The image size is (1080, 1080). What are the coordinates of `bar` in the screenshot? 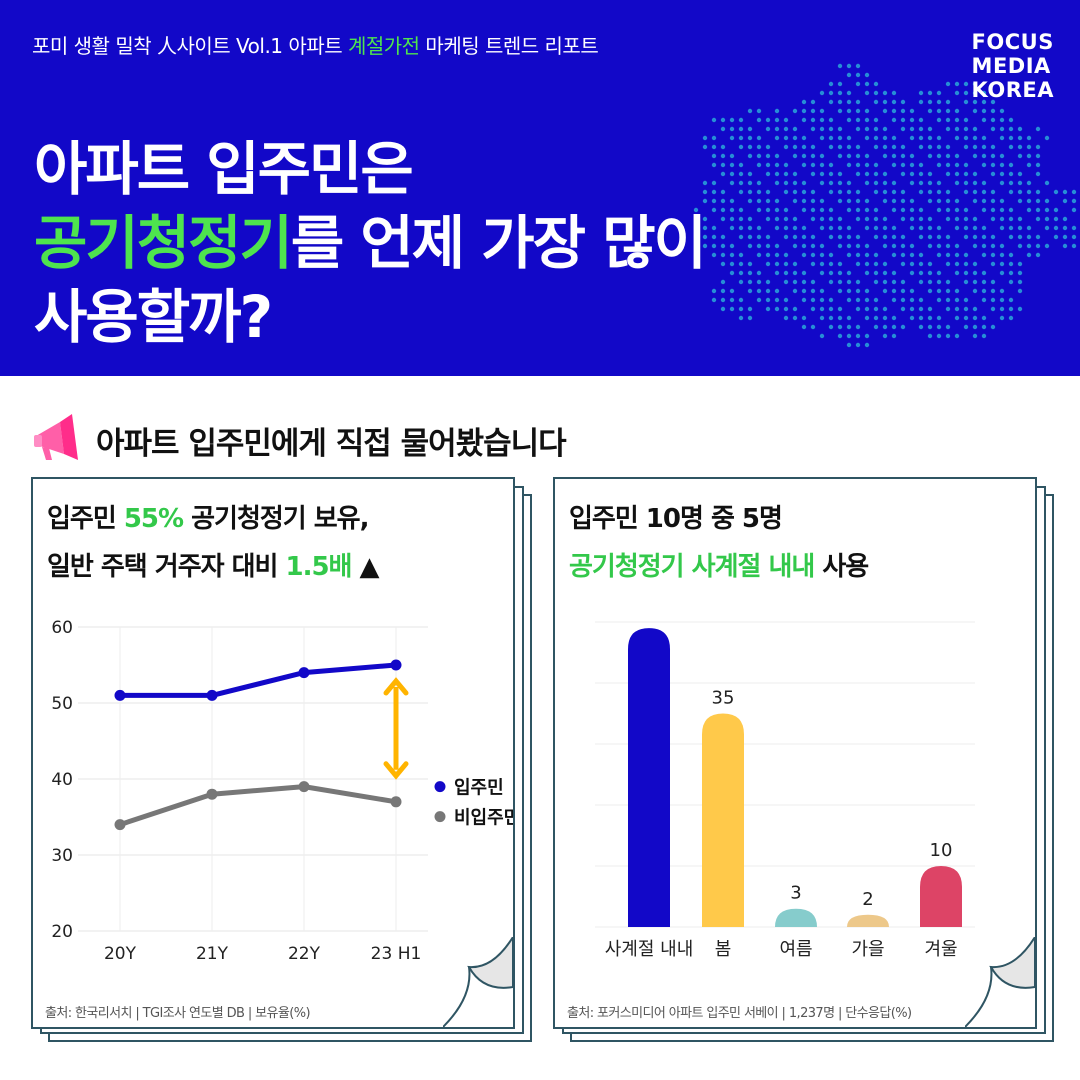 It's located at (868, 920).